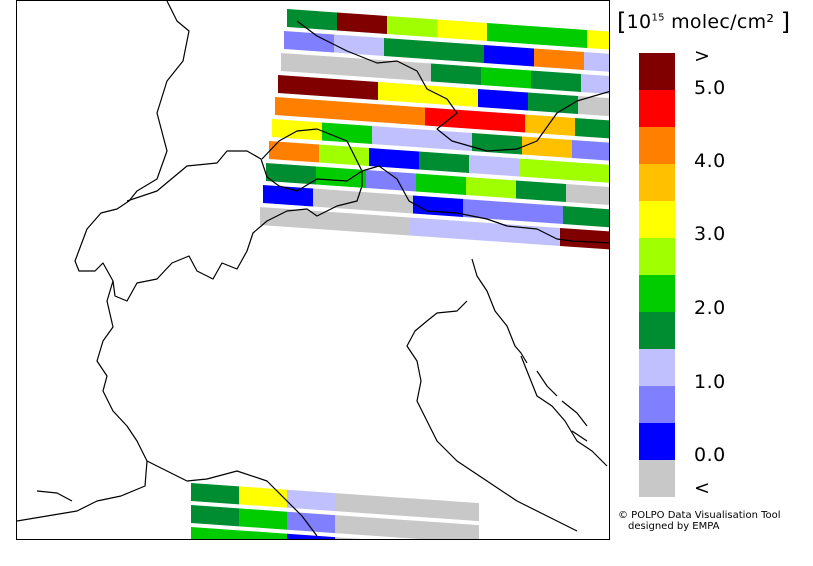 The height and width of the screenshot is (566, 813). What do you see at coordinates (657, 367) in the screenshot?
I see `legend-swatch-1.0-1.5` at bounding box center [657, 367].